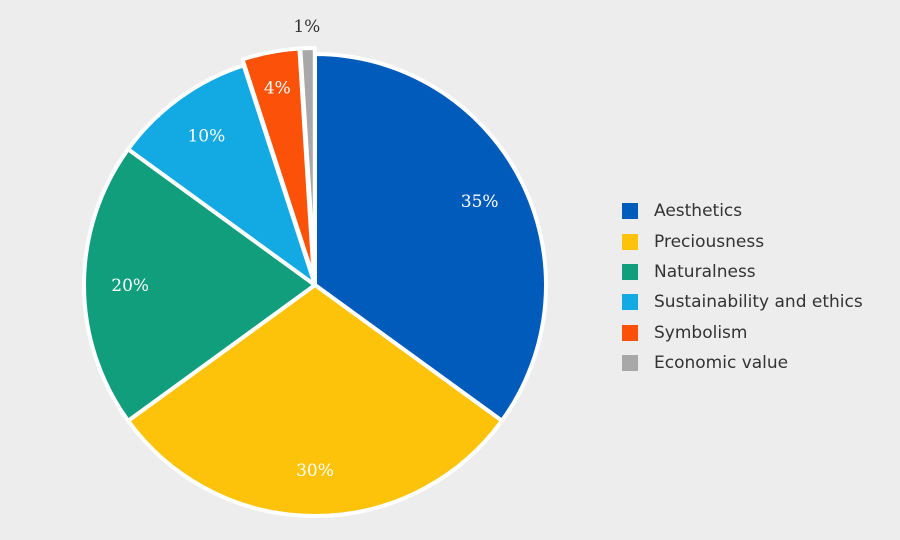 This screenshot has width=900, height=540. What do you see at coordinates (709, 241) in the screenshot?
I see `legend-label: Preciousness` at bounding box center [709, 241].